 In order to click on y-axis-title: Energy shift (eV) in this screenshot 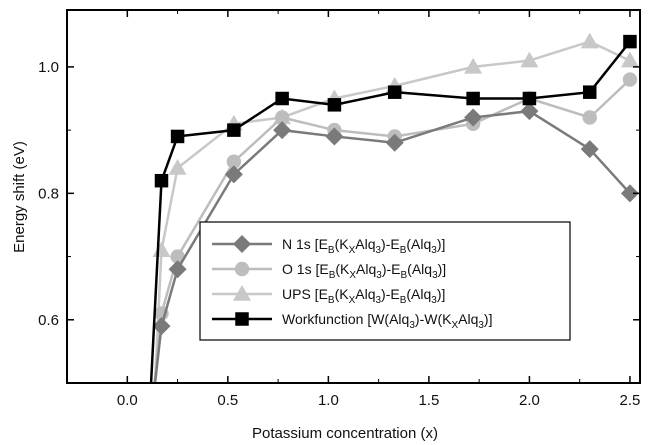, I will do `click(19, 197)`.